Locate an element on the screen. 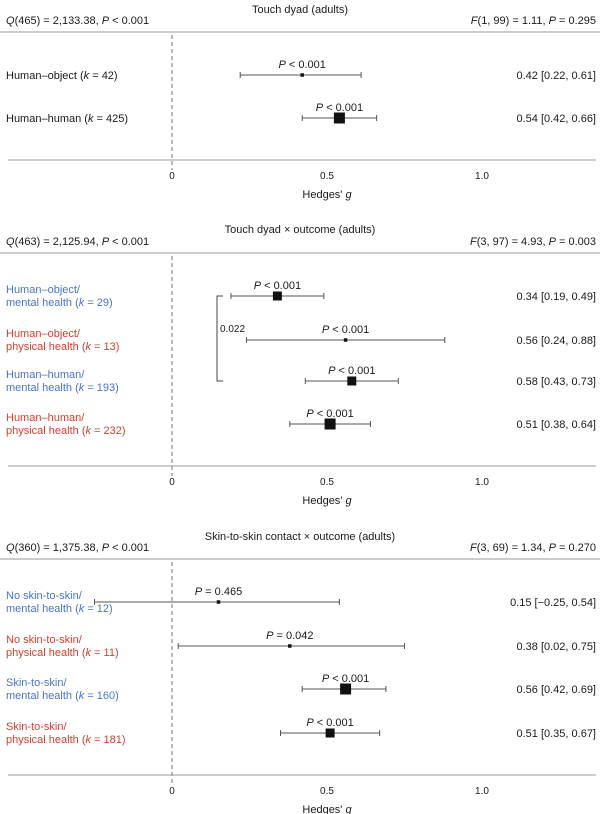  row-label: Human–object (k = 42) is located at coordinates (62, 76).